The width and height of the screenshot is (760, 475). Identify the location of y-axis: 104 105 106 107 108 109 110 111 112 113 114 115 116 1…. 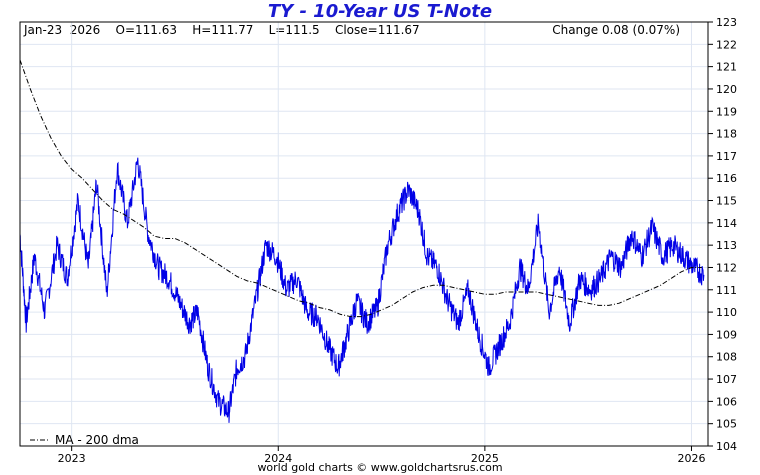
(722, 234).